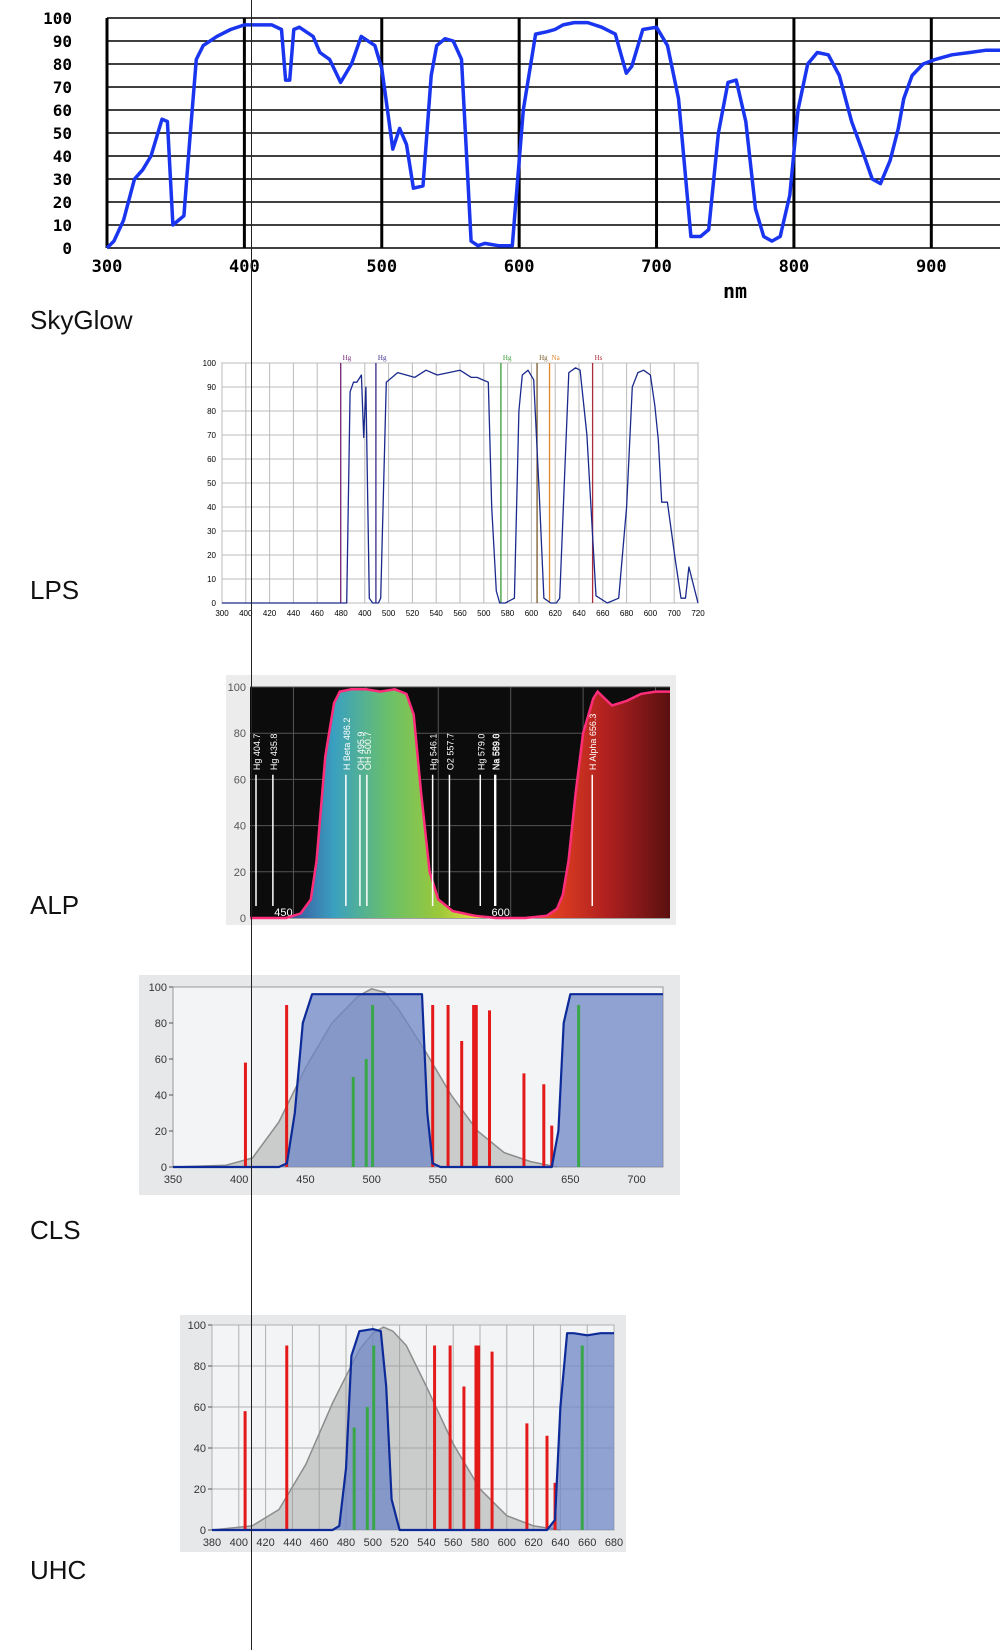  Describe the element at coordinates (211, 387) in the screenshot. I see `y-tick-label: 90` at that location.